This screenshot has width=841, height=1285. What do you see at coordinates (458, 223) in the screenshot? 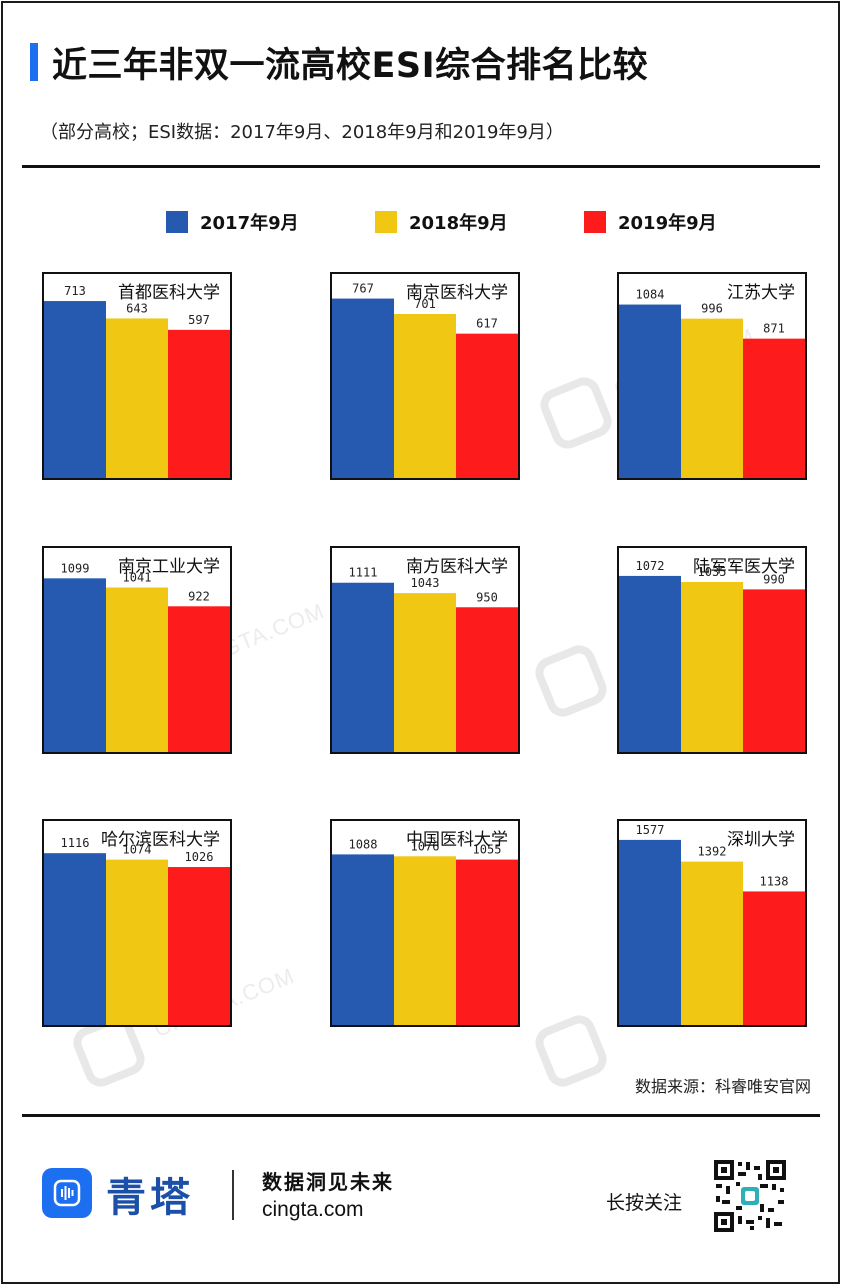
I see `legend-label-2018: 2018年9月` at bounding box center [458, 223].